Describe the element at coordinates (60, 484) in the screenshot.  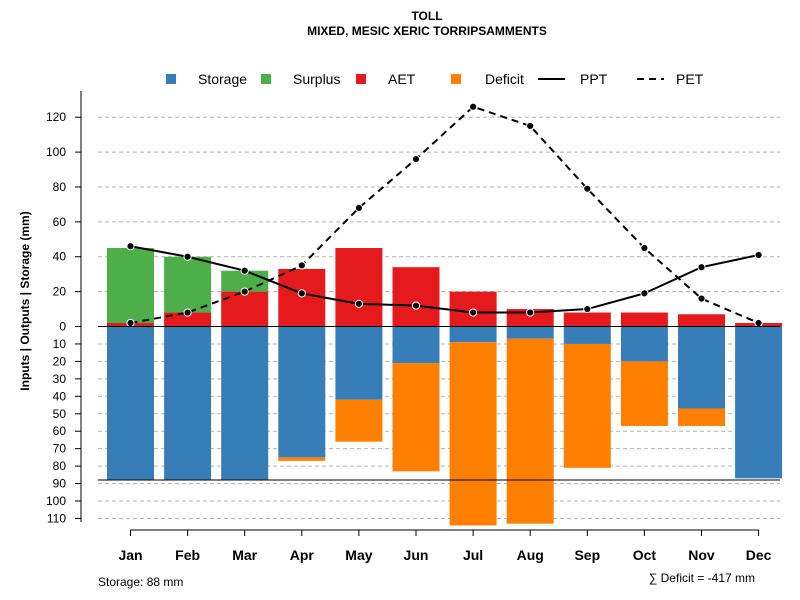
I see `y-tick-label: 90` at that location.